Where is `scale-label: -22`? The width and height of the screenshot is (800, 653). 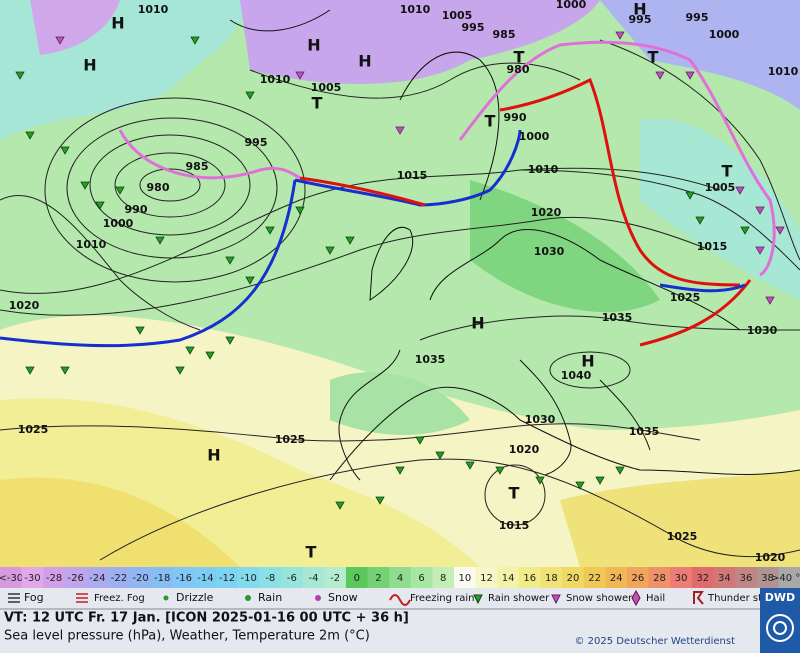
scale-label: -22 is located at coordinates (119, 578).